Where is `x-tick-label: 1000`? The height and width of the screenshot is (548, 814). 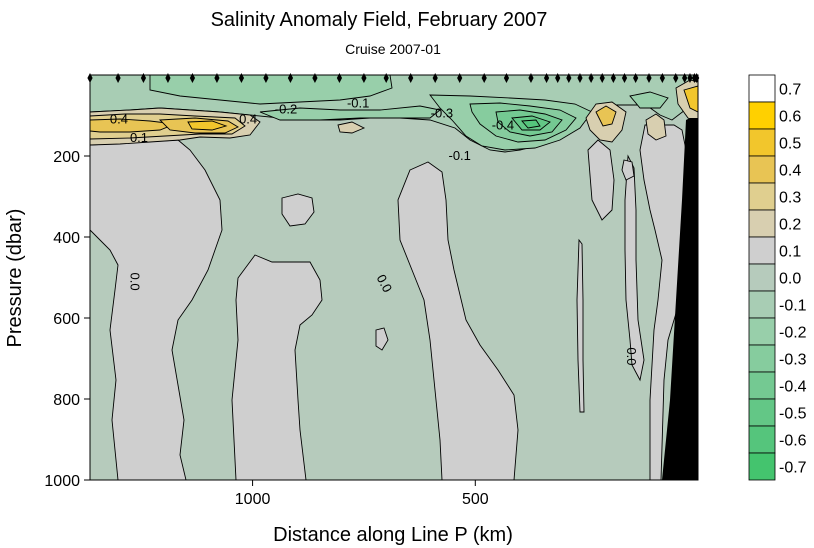 x-tick-label: 1000 is located at coordinates (253, 499).